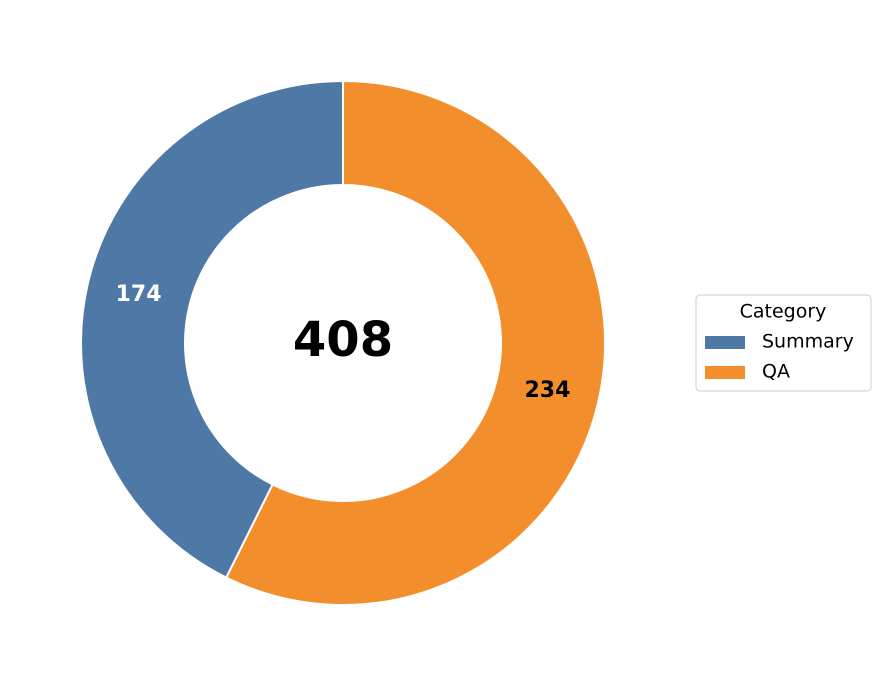 The height and width of the screenshot is (687, 886). I want to click on value-label: 174, so click(139, 294).